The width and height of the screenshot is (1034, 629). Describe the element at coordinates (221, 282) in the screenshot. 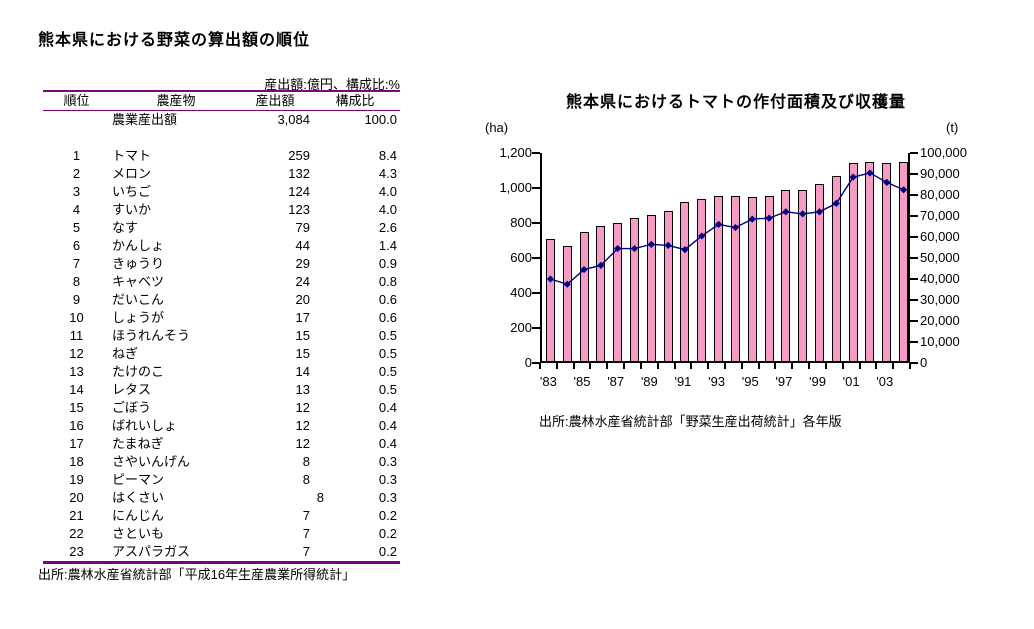

I see `table-row: 8 キャベツ 24 0.8` at that location.